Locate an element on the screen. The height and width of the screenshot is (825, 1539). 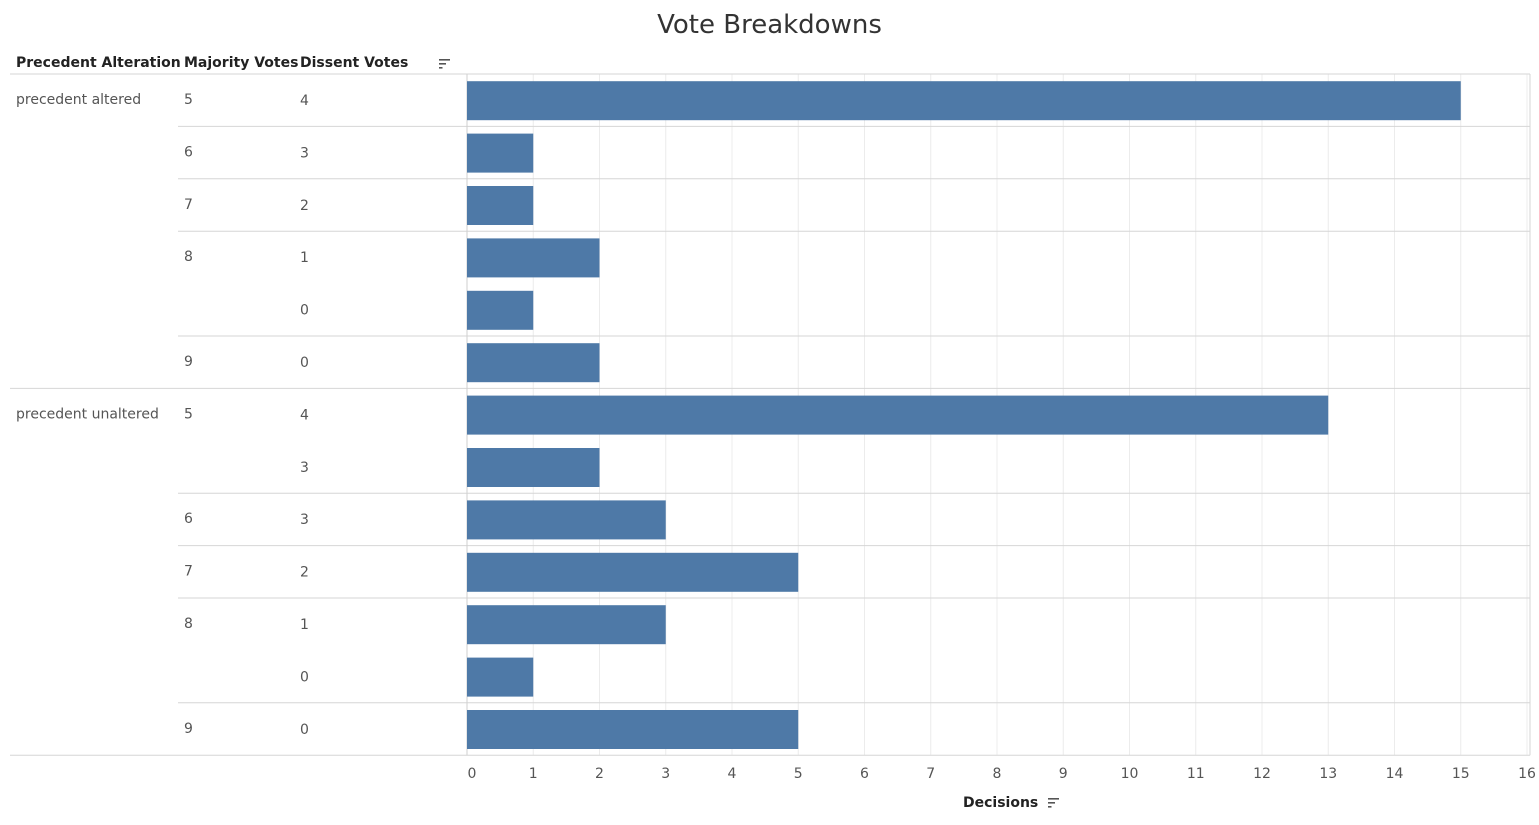
x-axis-title: Decisions is located at coordinates (1001, 803).